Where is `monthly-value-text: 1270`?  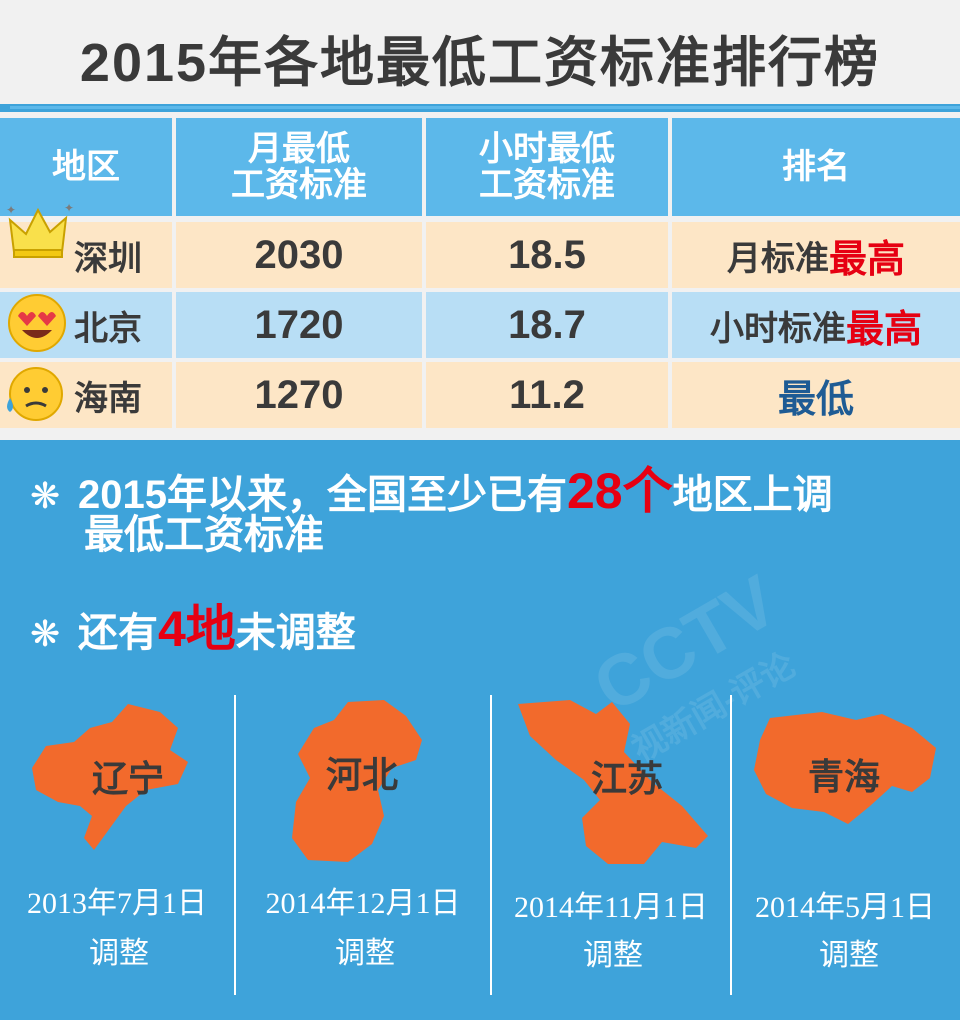
monthly-value-text: 1270 is located at coordinates (299, 394).